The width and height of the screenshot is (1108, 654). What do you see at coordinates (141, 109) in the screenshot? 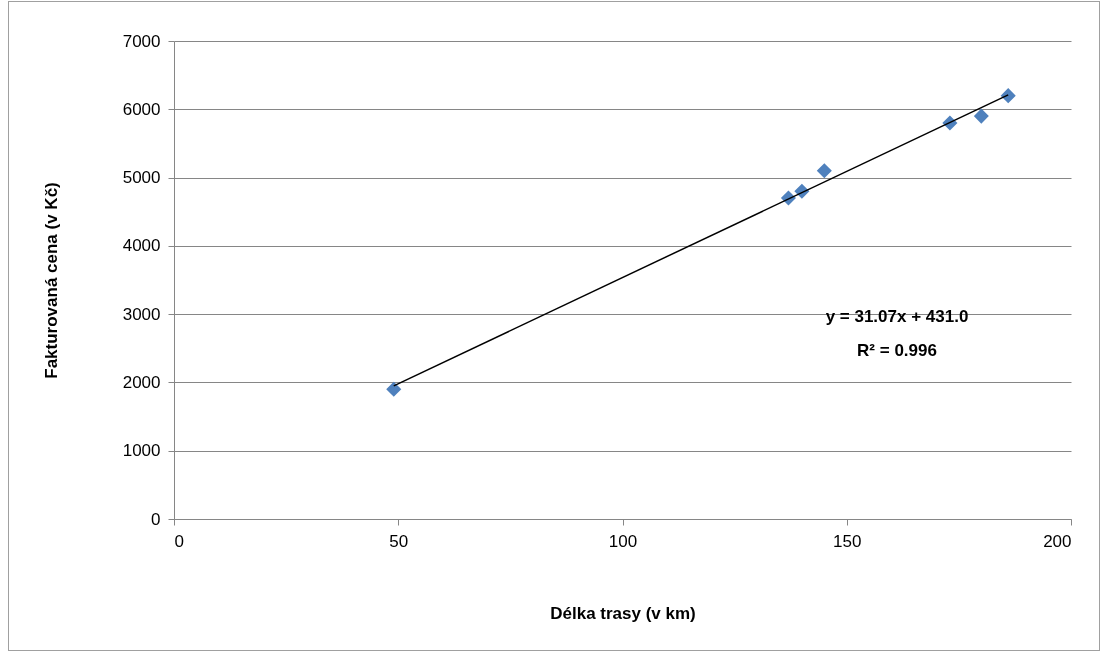
I see `y-tick-label: 6000` at bounding box center [141, 109].